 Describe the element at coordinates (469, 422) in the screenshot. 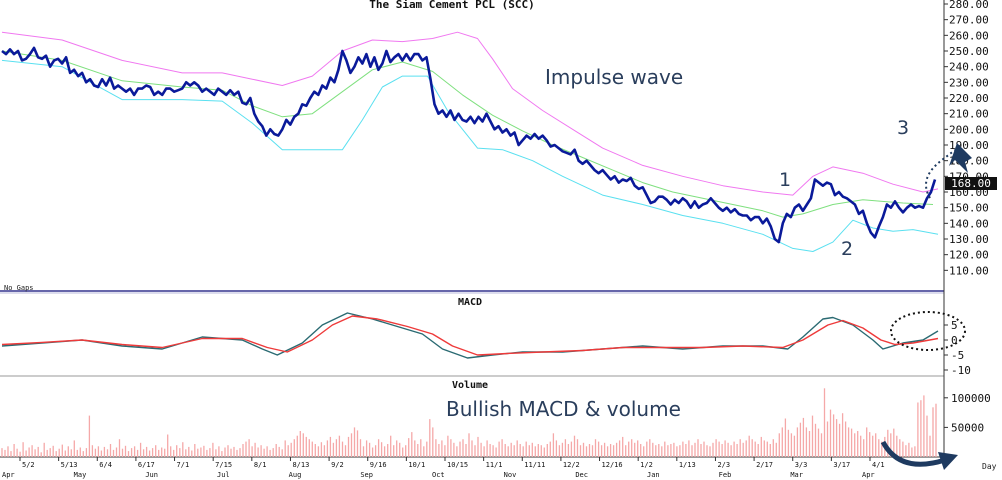

I see `volume-bars` at that location.